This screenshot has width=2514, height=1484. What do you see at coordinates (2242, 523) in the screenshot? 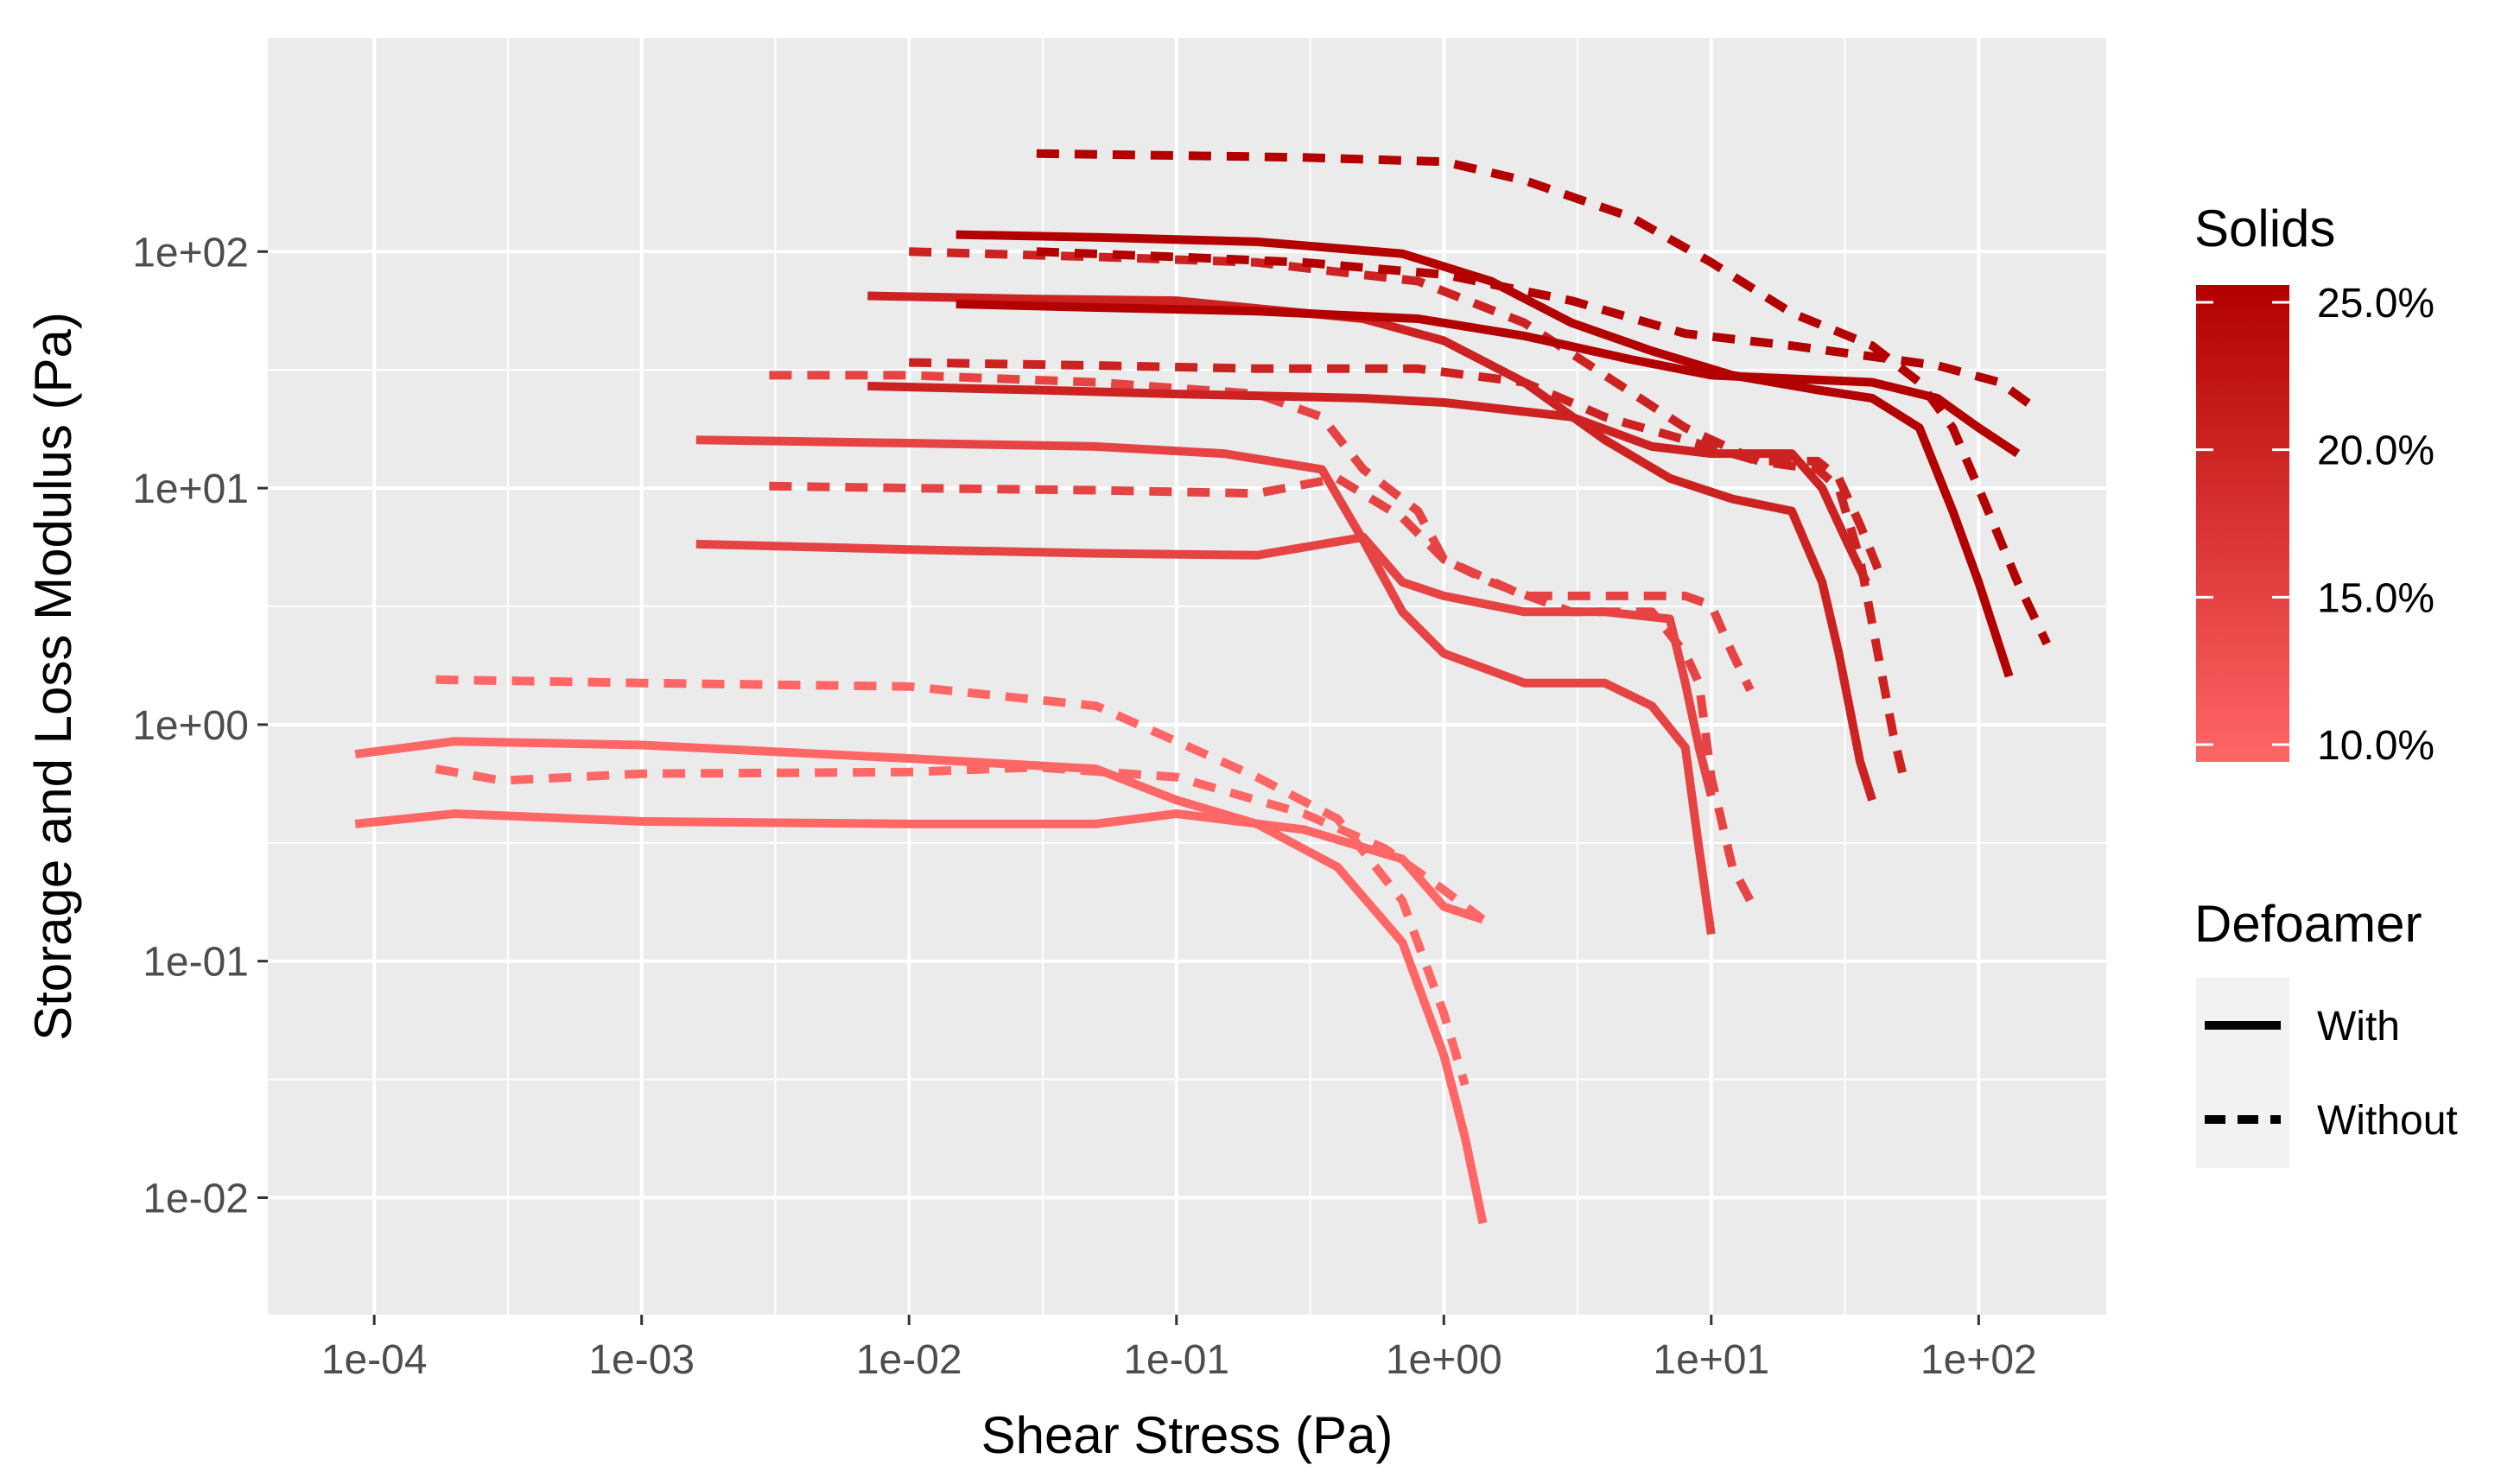
I see `solids-colorbar` at bounding box center [2242, 523].